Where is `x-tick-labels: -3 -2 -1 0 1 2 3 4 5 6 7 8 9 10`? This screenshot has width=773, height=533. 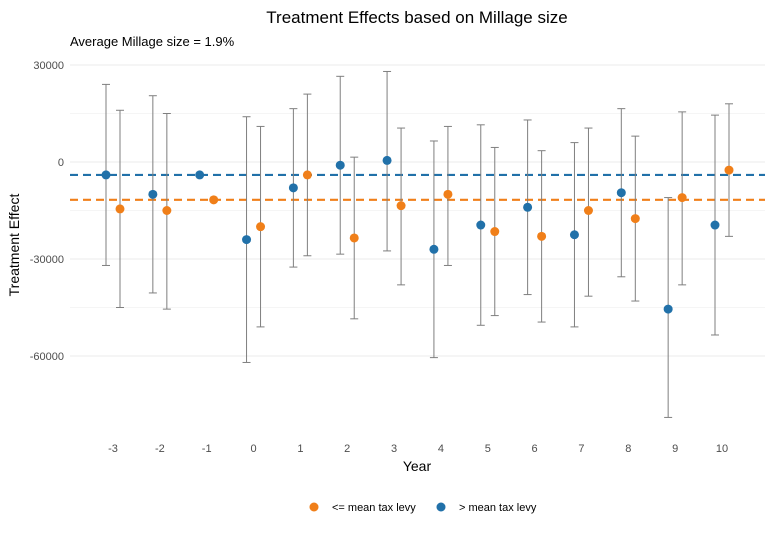
x-tick-labels: -3 -2 -1 0 1 2 3 4 5 6 7 8 9 10 is located at coordinates (418, 449).